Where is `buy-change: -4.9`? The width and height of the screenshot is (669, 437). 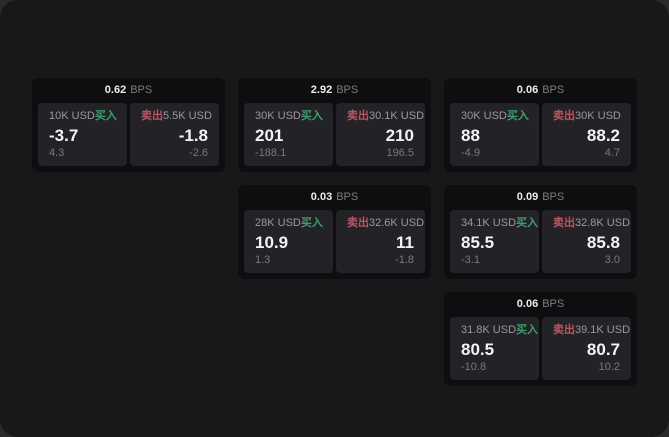 buy-change: -4.9 is located at coordinates (470, 153).